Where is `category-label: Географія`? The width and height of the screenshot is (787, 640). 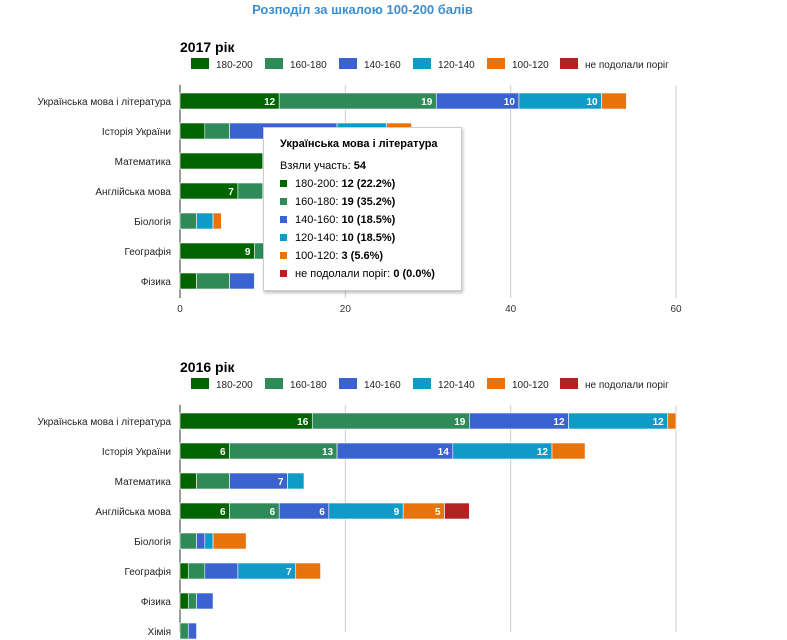
category-label: Географія is located at coordinates (147, 252).